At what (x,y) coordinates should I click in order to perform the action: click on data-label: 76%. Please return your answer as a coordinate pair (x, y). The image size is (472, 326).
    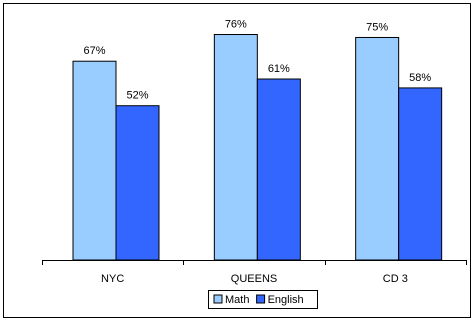
    Looking at the image, I should click on (236, 25).